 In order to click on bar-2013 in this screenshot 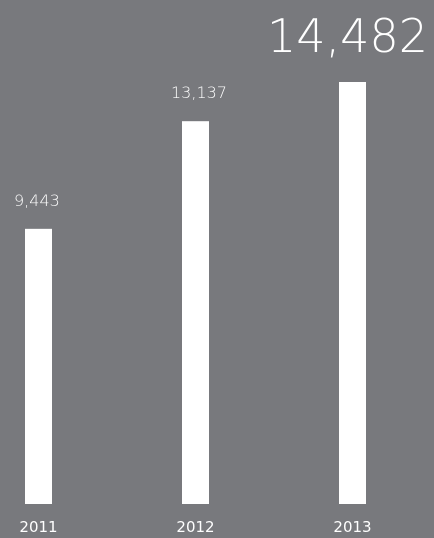, I will do `click(352, 293)`.